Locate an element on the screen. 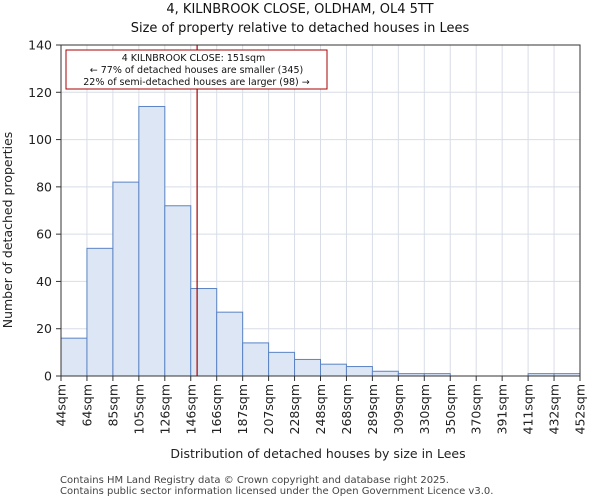 The width and height of the screenshot is (600, 500). bar-44sqm is located at coordinates (74, 357).